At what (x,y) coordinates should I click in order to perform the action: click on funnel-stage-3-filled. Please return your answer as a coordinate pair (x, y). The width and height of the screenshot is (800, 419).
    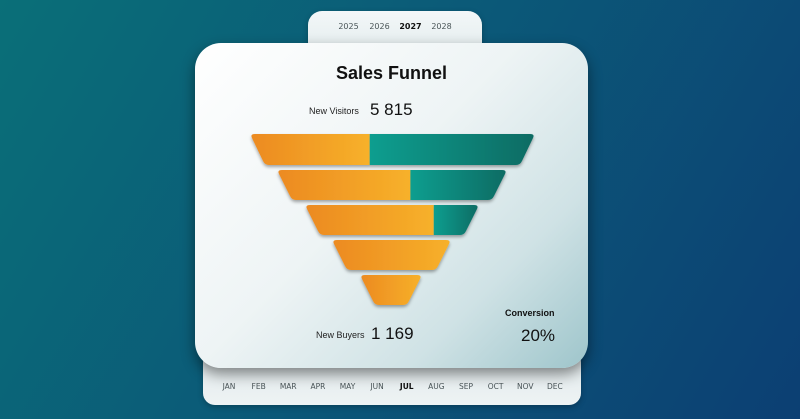
    Looking at the image, I should click on (370, 220).